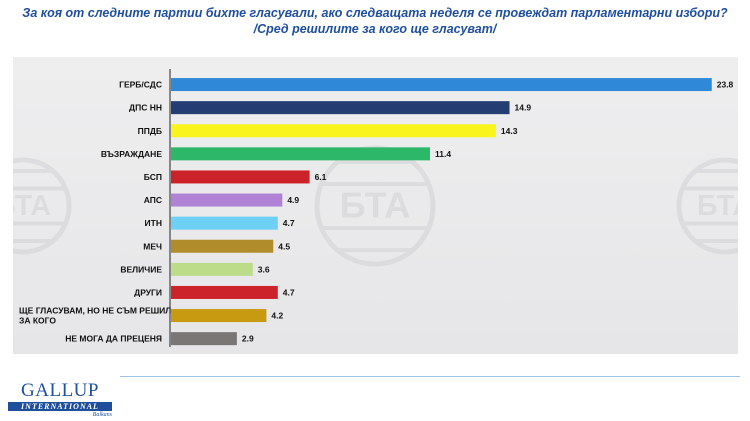 The width and height of the screenshot is (750, 421). What do you see at coordinates (150, 131) in the screenshot?
I see `category-label: ППДБ` at bounding box center [150, 131].